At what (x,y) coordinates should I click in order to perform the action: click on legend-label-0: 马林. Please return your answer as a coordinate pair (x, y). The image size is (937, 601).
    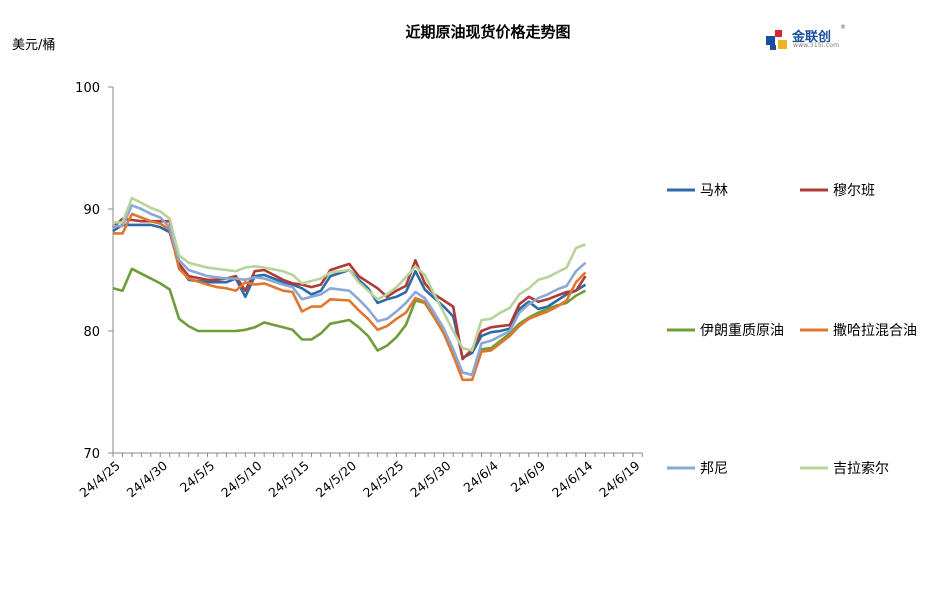
    Looking at the image, I should click on (714, 191).